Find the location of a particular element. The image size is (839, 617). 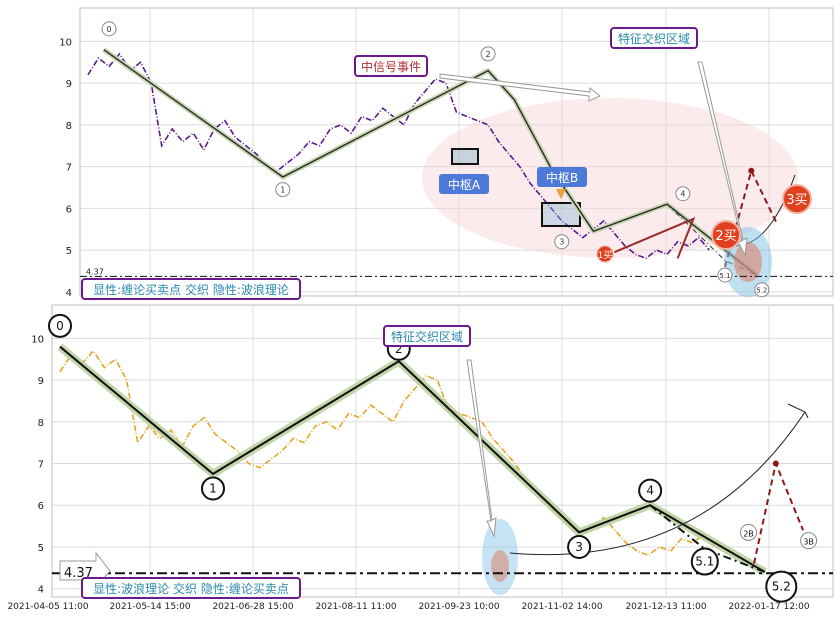

pivot-a-tag is located at coordinates (464, 184).